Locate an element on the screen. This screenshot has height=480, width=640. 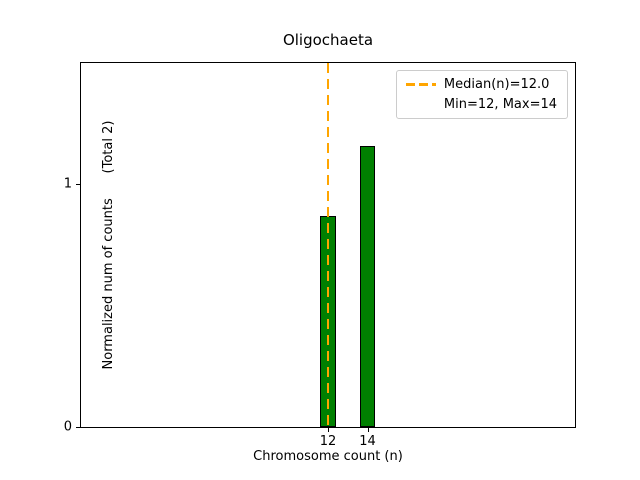
y-axis-label: Normalized num of counts (Total 2) is located at coordinates (108, 245).